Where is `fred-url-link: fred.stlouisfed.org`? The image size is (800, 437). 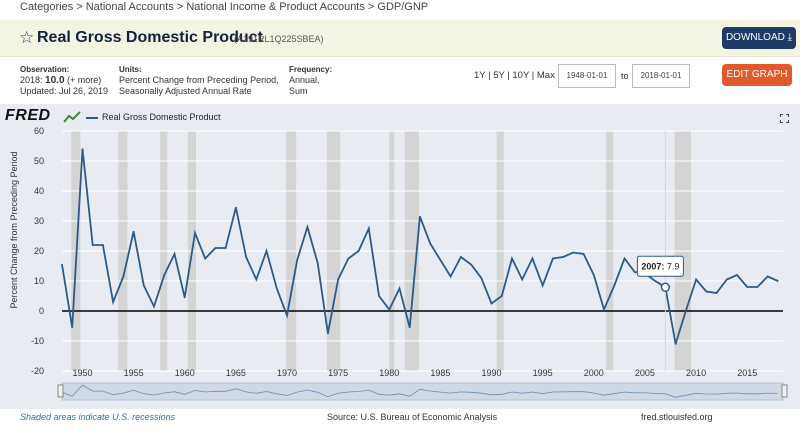
fred-url-link: fred.stlouisfed.org is located at coordinates (677, 417).